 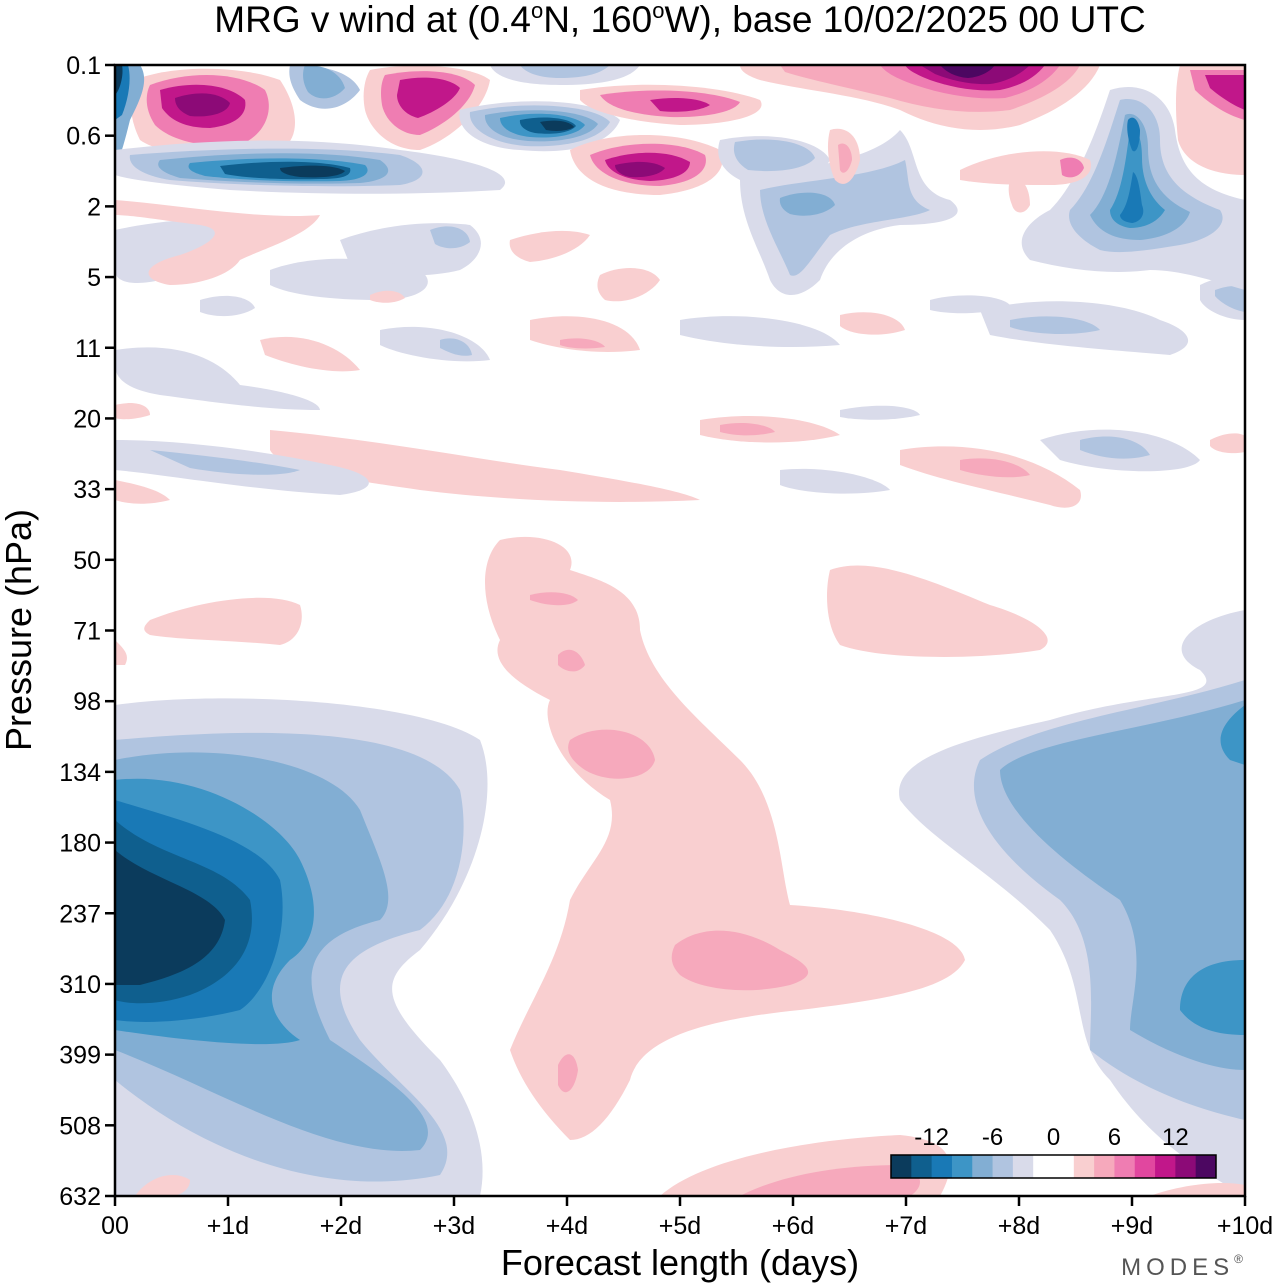 I want to click on contour-band-20b, so click(x=747, y=429).